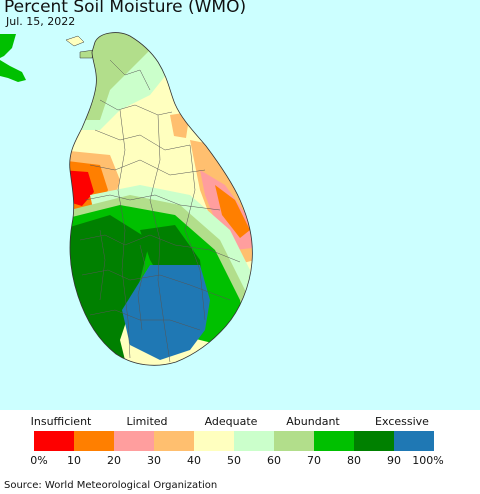 This screenshot has width=480, height=494. Describe the element at coordinates (13, 71) in the screenshot. I see `india-coast` at that location.